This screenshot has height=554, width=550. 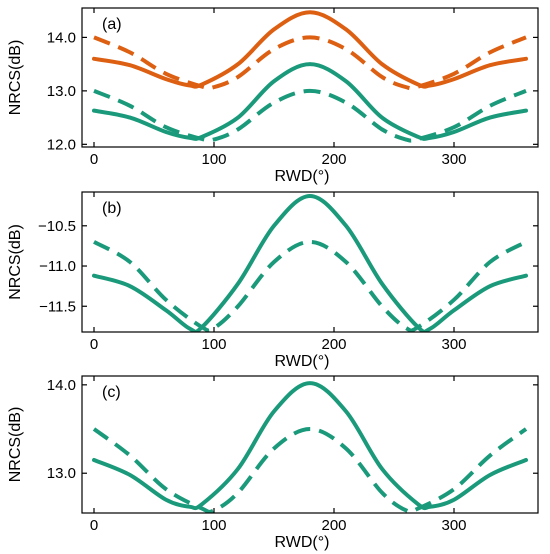 I want to click on y-tick-label: 12.0, so click(x=61, y=144).